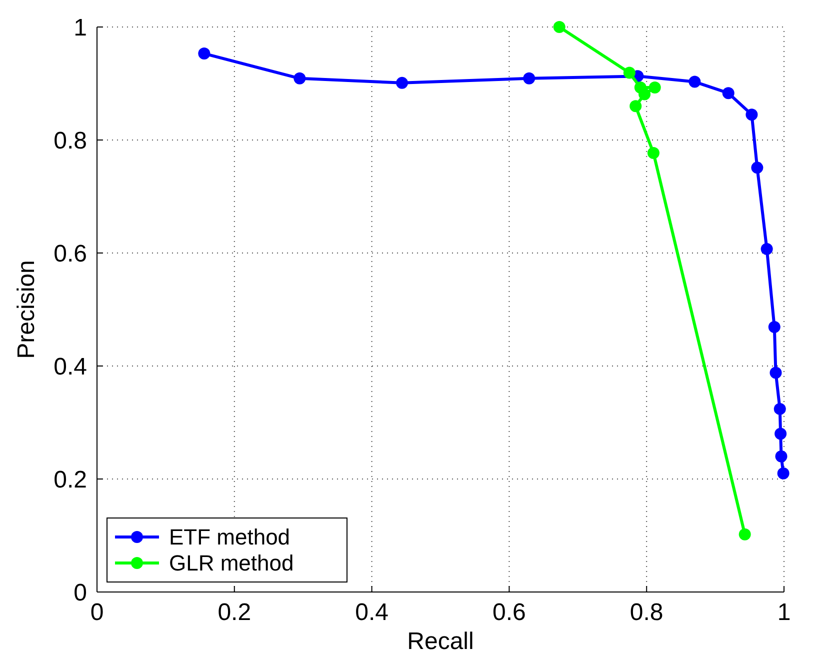  I want to click on x-tick-label: 0, so click(97, 612).